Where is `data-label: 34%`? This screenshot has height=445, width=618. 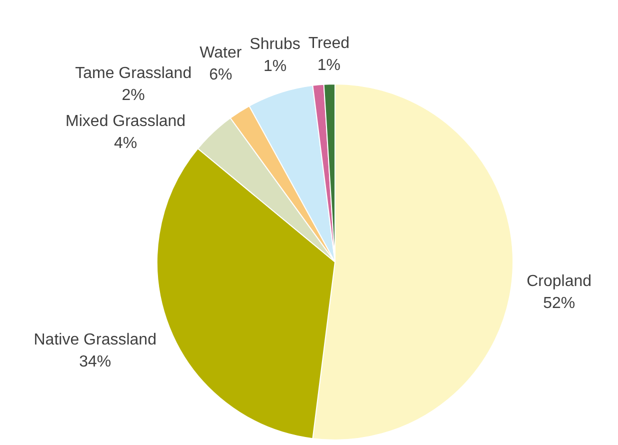
data-label: 34% is located at coordinates (95, 362).